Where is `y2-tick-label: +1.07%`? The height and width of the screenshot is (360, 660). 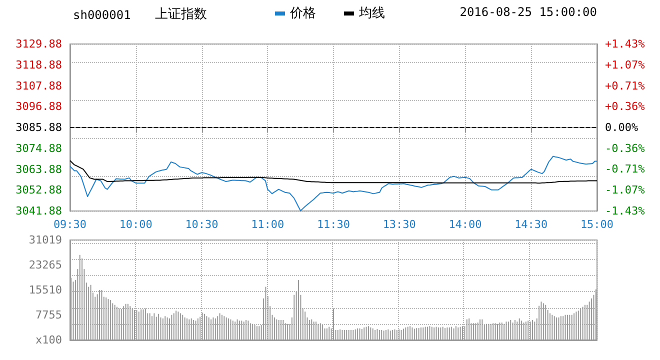 y2-tick-label: +1.07% is located at coordinates (625, 65).